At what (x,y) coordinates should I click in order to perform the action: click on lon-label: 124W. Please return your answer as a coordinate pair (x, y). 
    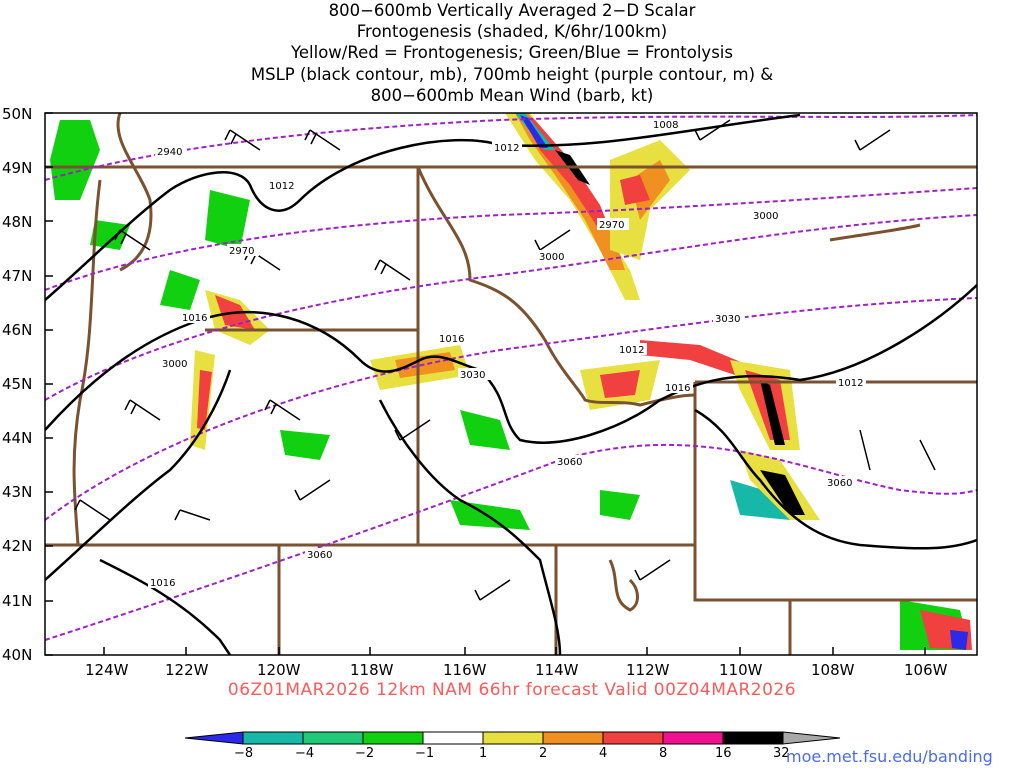
    Looking at the image, I should click on (107, 670).